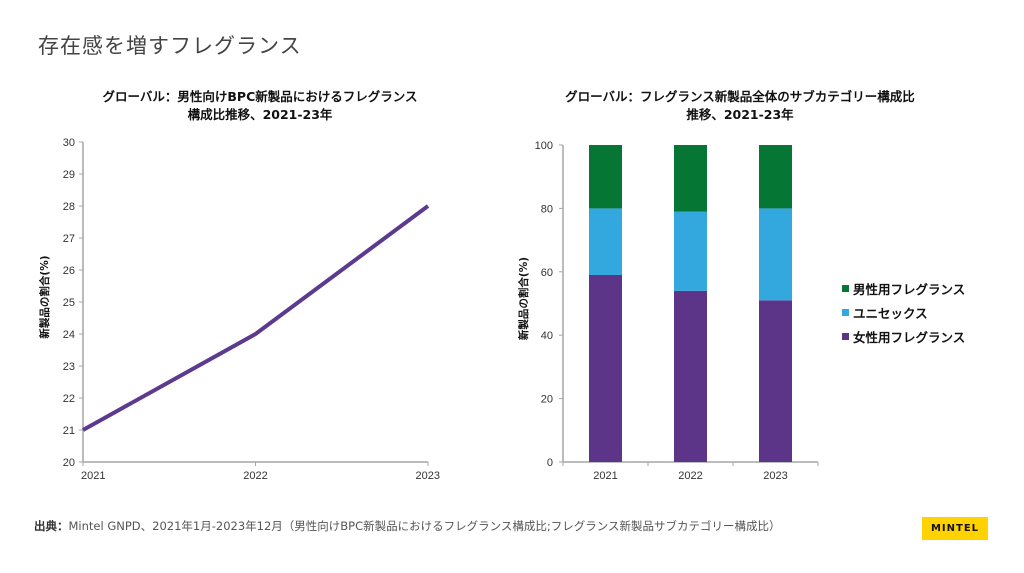 This screenshot has width=1024, height=573. What do you see at coordinates (740, 106) in the screenshot?
I see `bar-chart-title: グローバル：フレグランス新製品全体のサブカテゴリー構成比 推移、2021-23年` at bounding box center [740, 106].